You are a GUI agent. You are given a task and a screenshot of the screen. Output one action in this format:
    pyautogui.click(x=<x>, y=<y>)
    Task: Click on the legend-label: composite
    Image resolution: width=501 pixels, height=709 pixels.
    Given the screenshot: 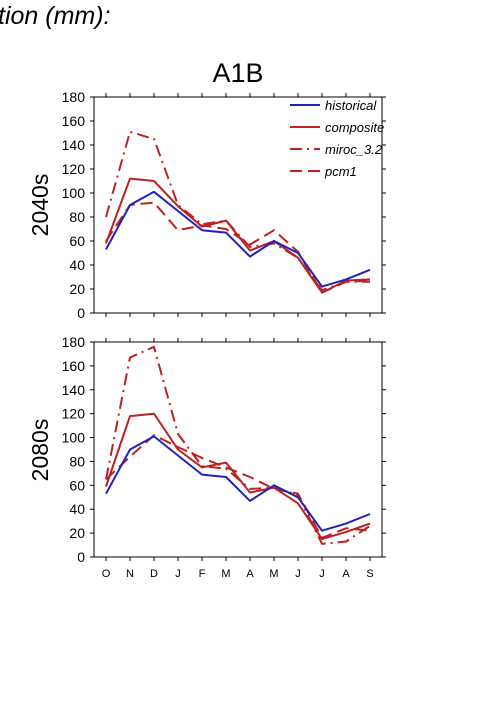 What is the action you would take?
    pyautogui.click(x=354, y=127)
    